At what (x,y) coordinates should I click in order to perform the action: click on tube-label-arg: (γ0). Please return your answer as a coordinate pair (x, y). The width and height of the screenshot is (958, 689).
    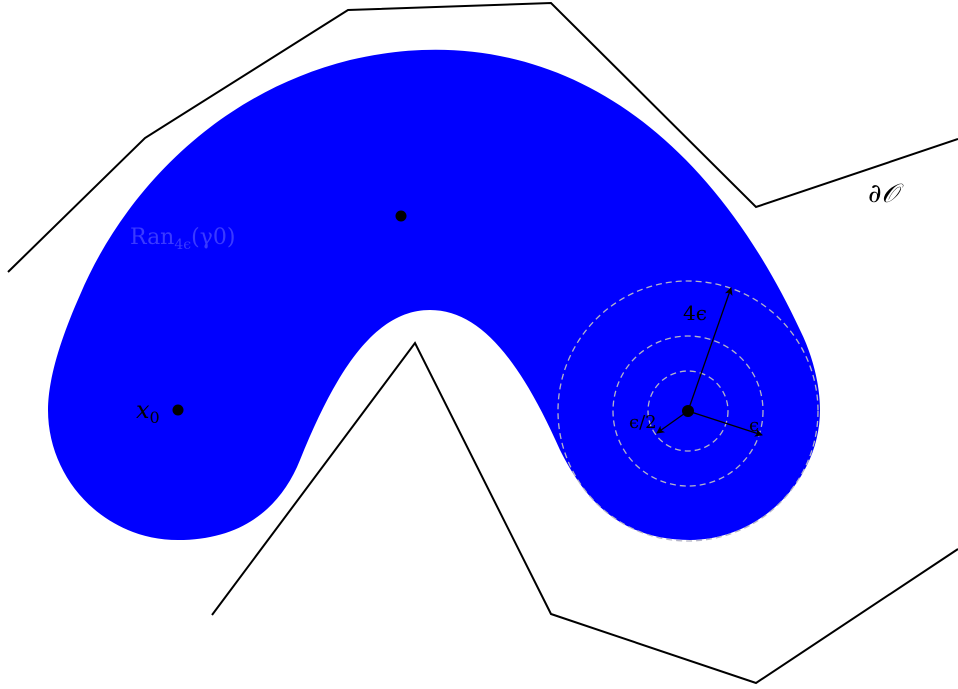
    Looking at the image, I should click on (213, 237).